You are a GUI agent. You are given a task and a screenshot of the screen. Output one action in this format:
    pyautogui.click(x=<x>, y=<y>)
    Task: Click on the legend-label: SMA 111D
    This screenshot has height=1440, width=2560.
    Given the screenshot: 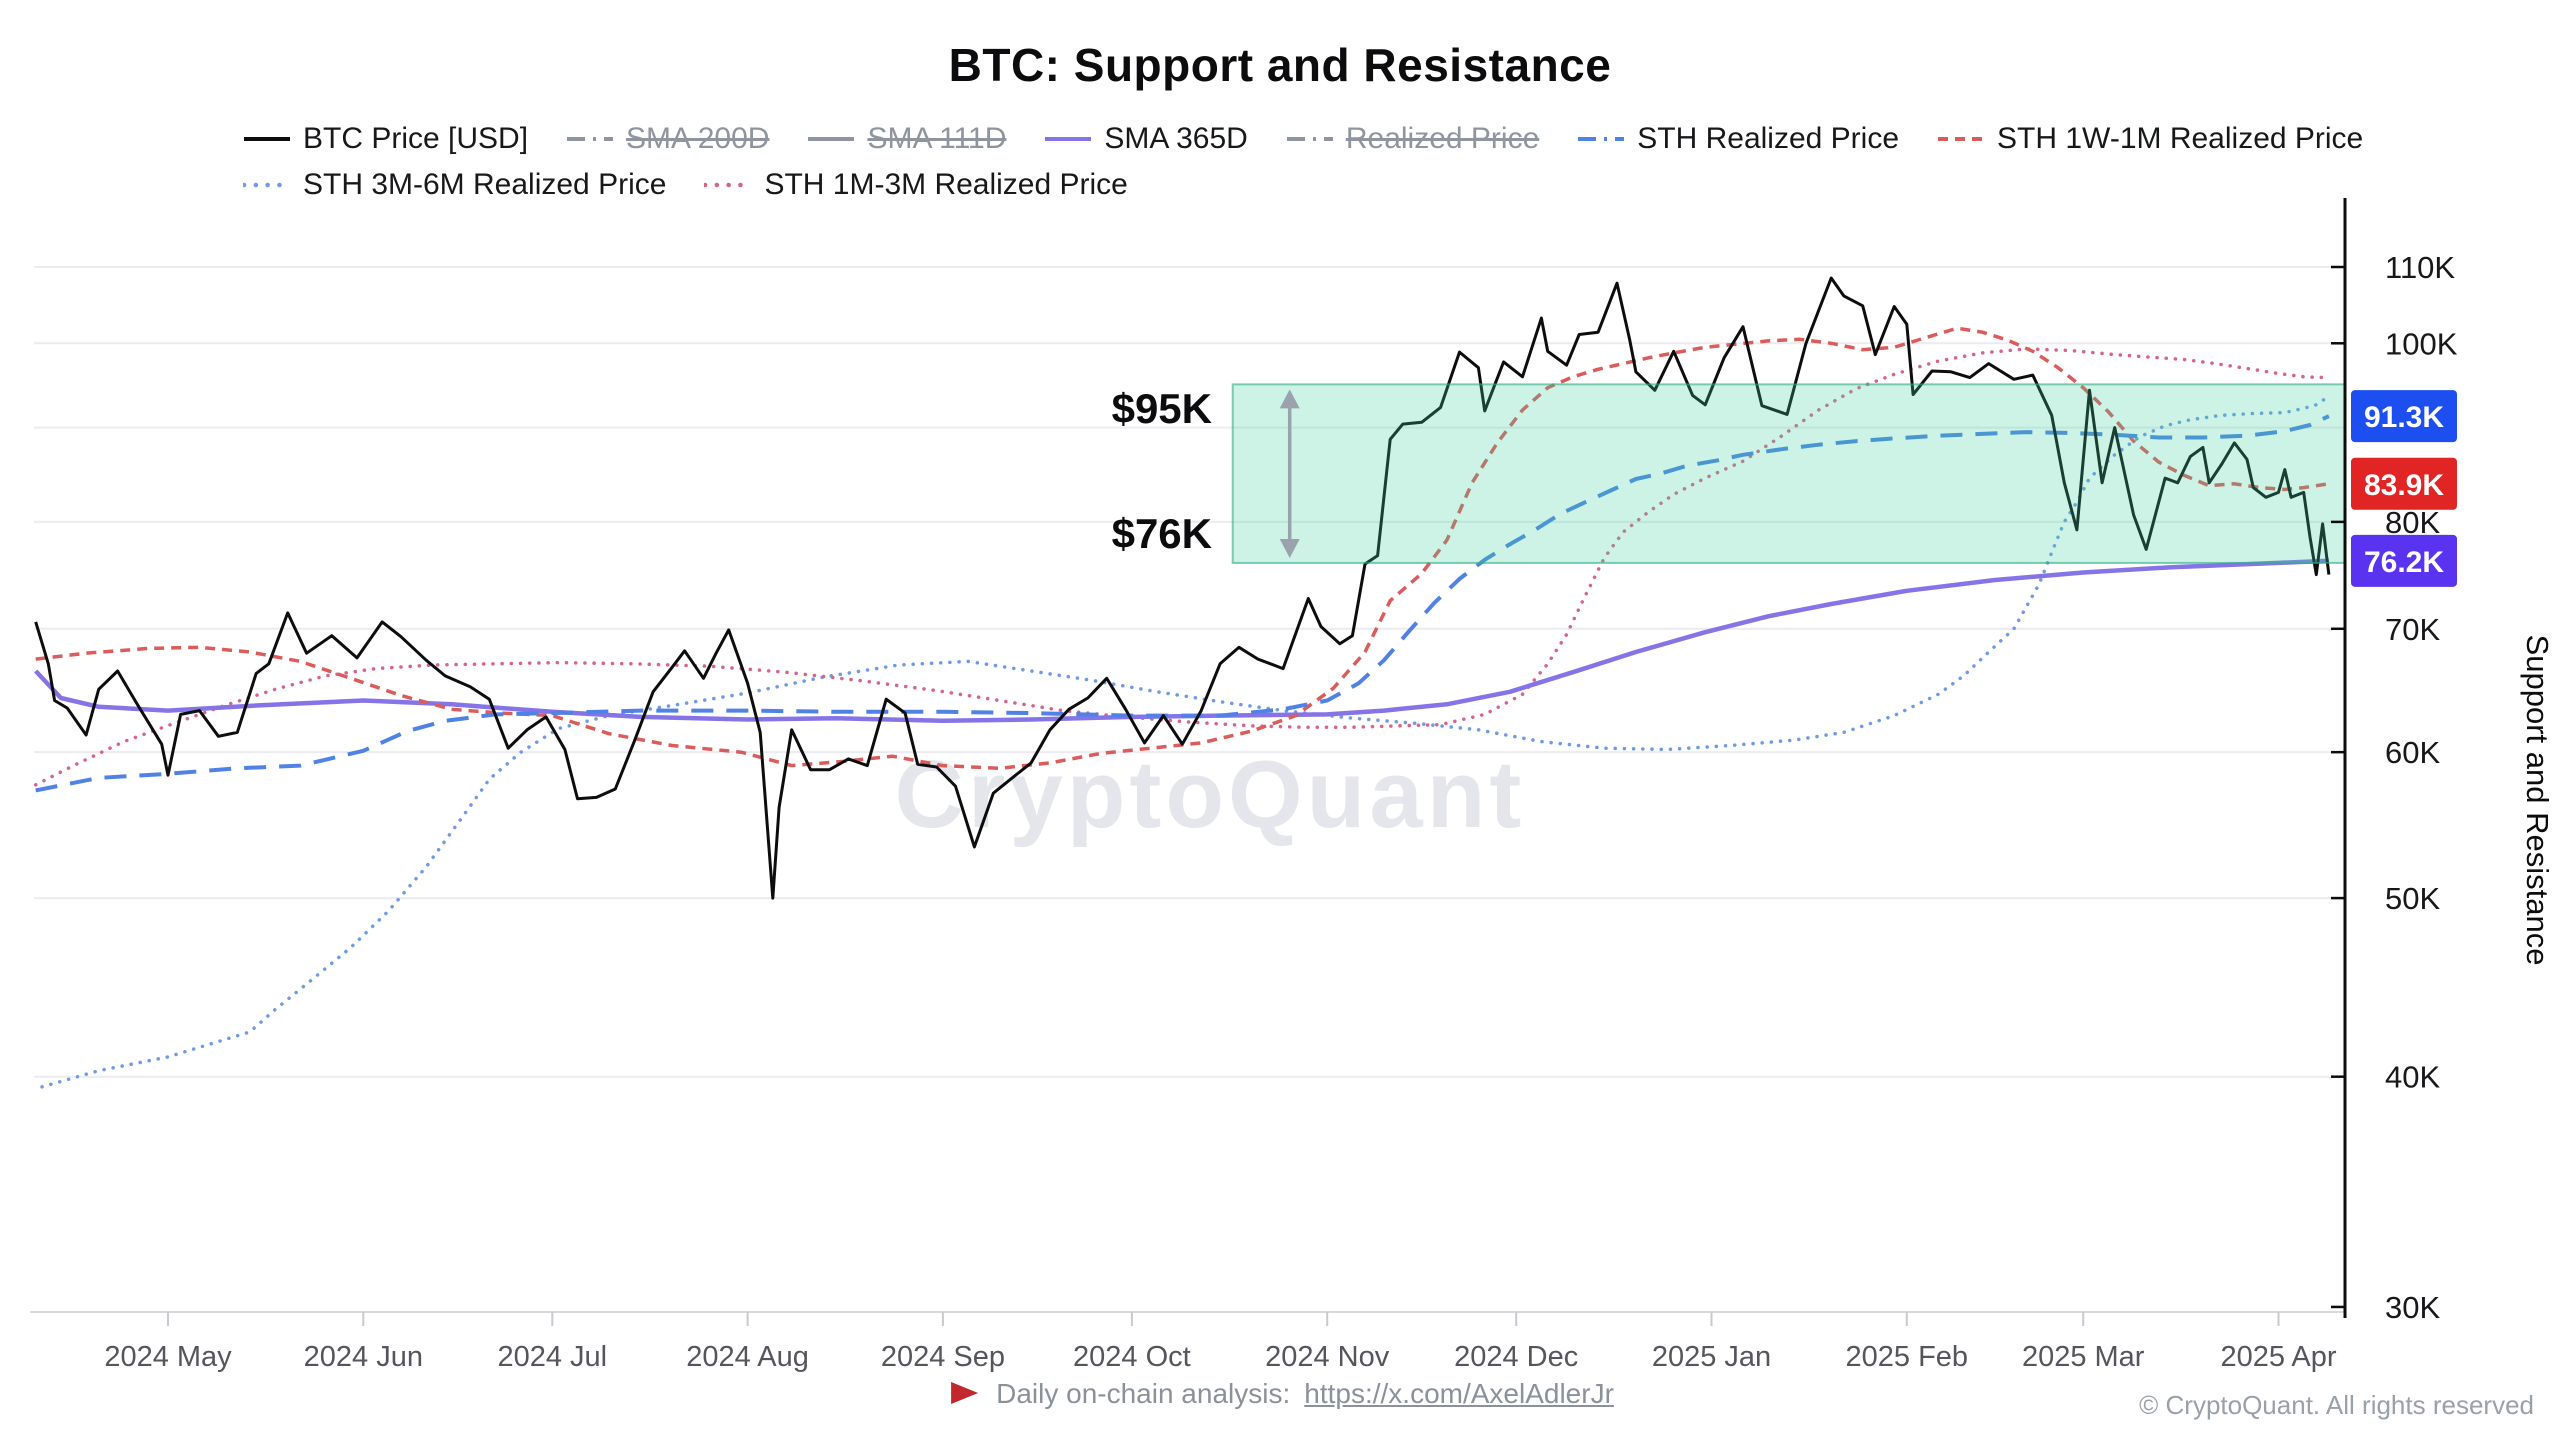 What is the action you would take?
    pyautogui.click(x=937, y=138)
    